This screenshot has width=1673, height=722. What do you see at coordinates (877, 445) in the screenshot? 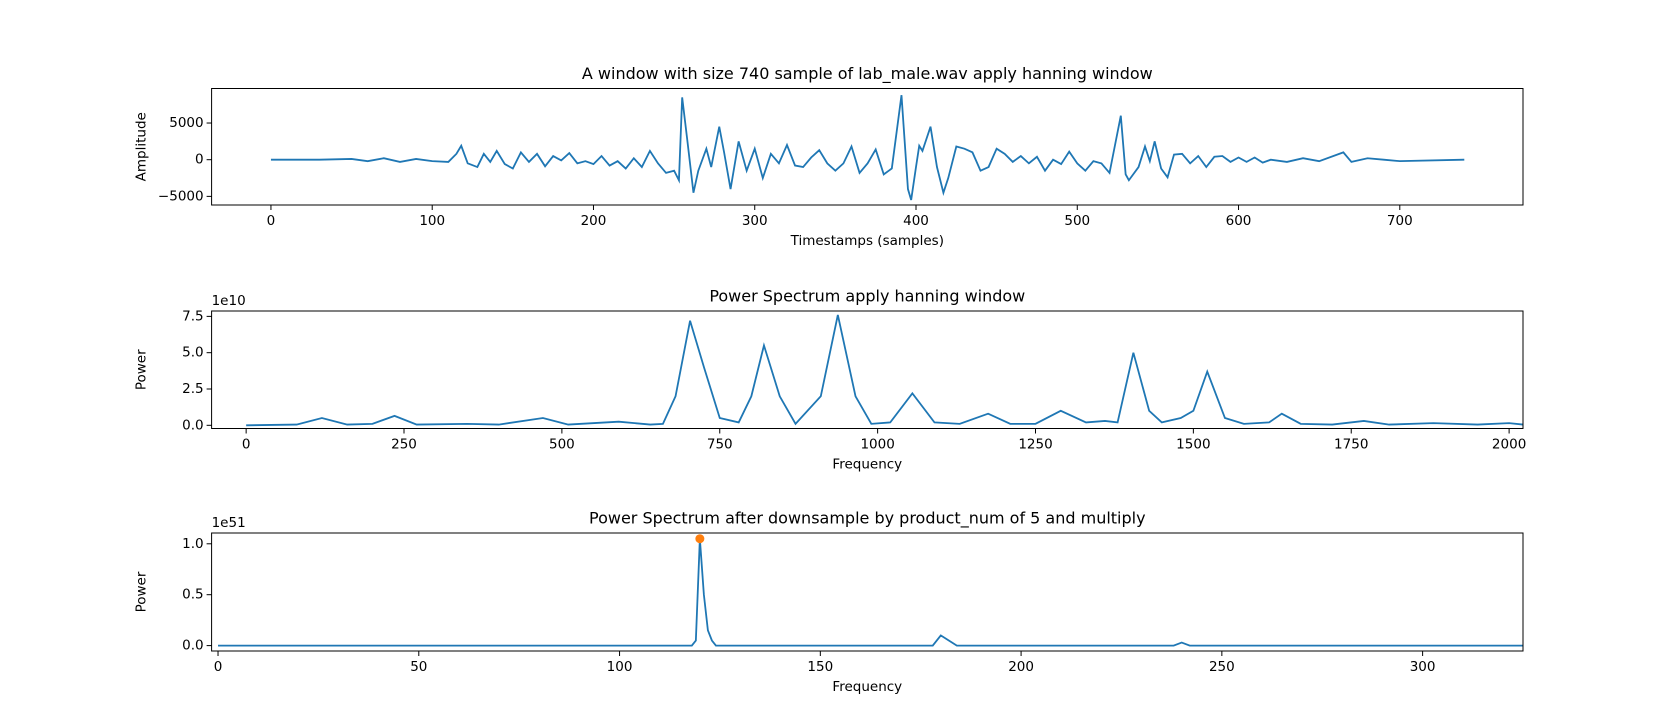
I see `x-tick-label: 1000` at bounding box center [877, 445].